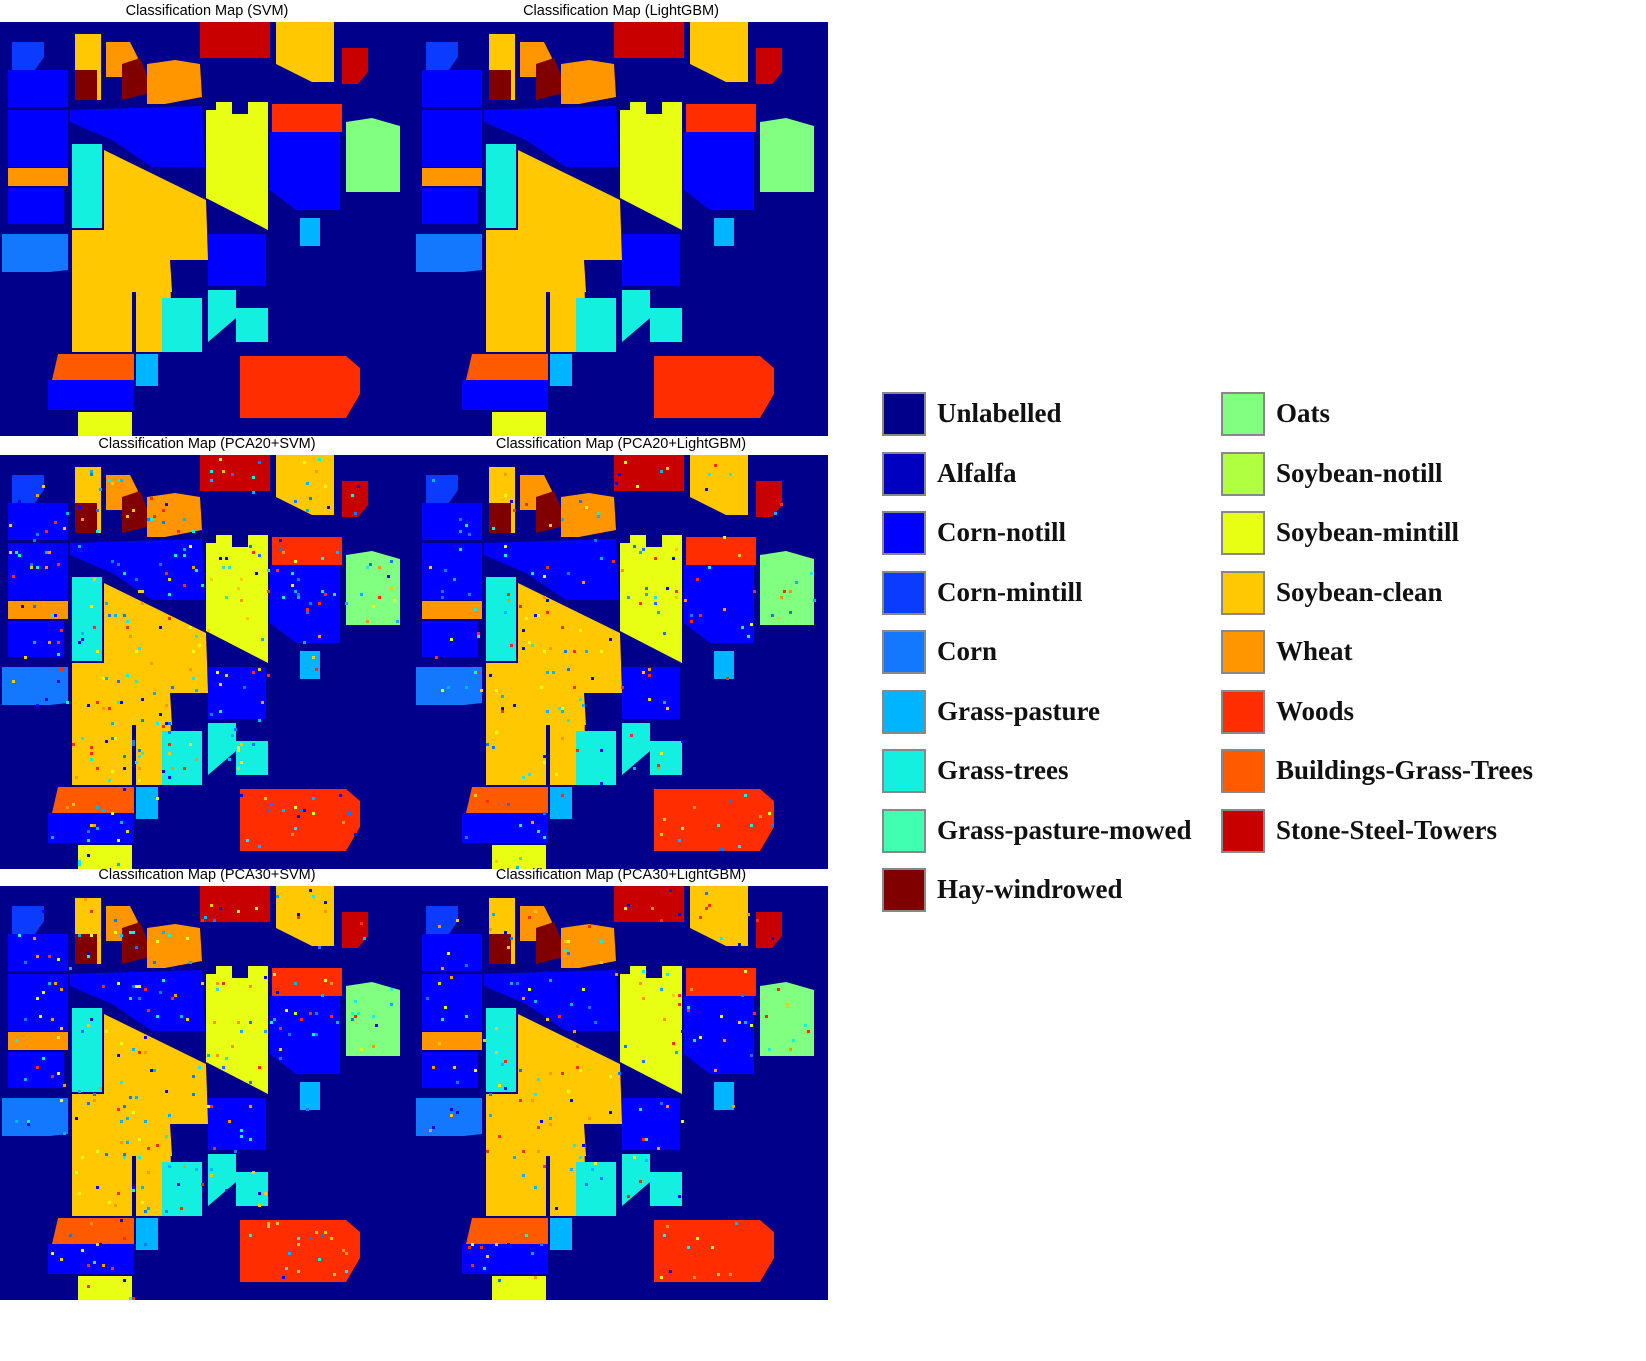 This screenshot has width=1646, height=1361. Describe the element at coordinates (967, 651) in the screenshot. I see `legend-label: Corn` at that location.